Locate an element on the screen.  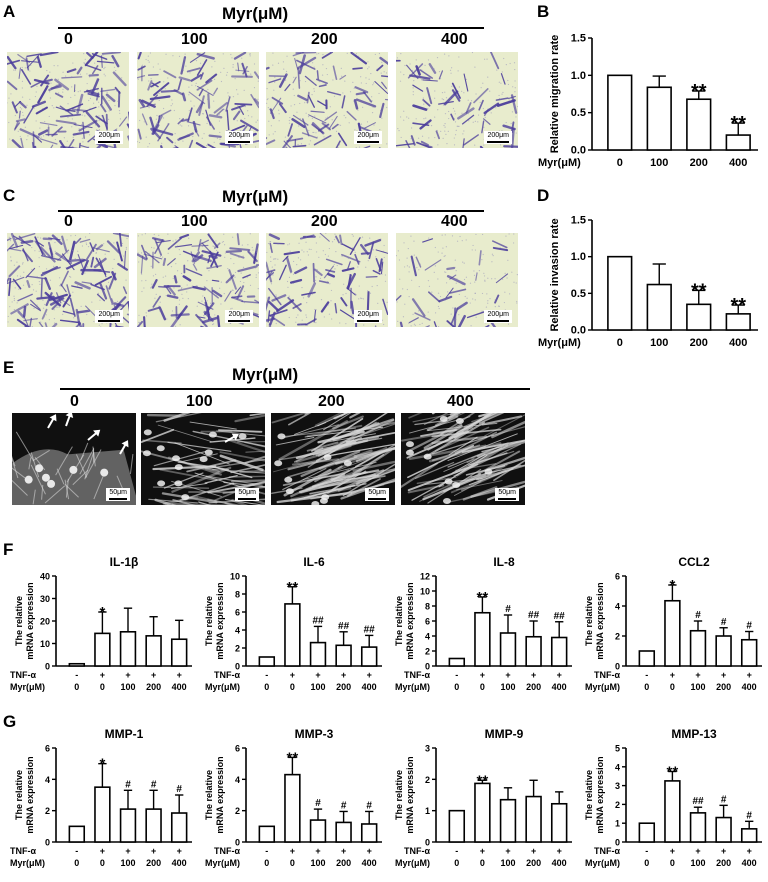
significance-label: ## is located at coordinates (344, 626).